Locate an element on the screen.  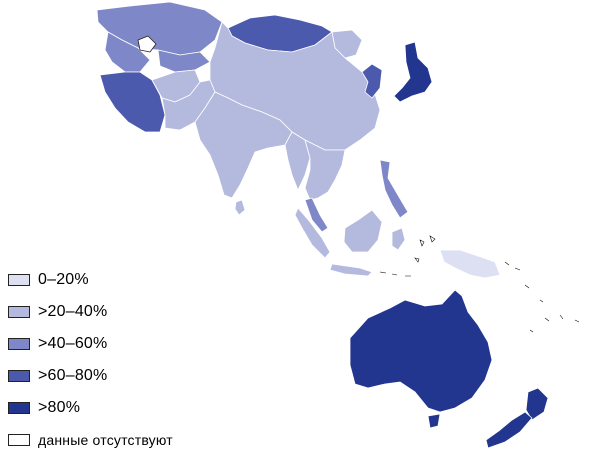
region-australia is located at coordinates (421, 351).